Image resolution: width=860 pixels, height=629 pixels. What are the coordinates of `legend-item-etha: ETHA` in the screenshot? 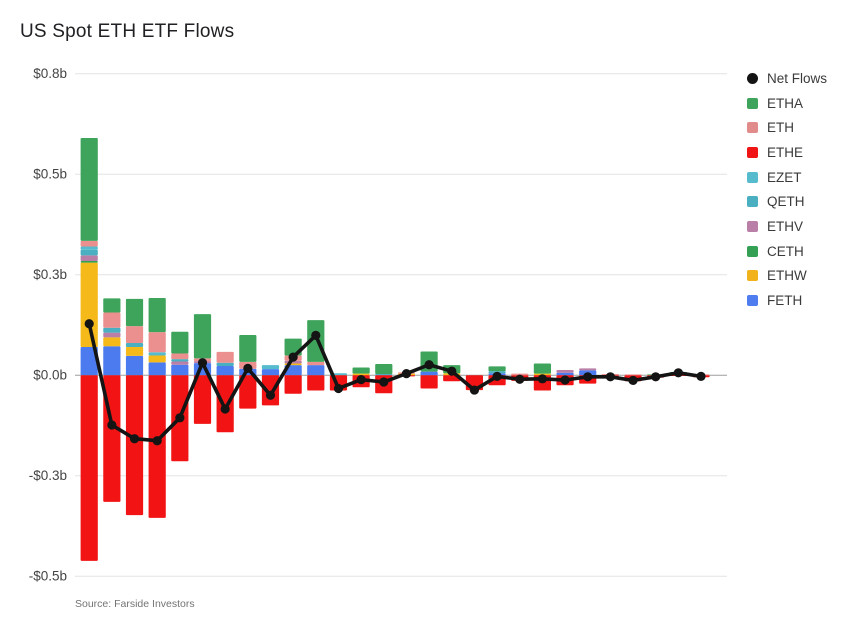 It's located at (787, 103).